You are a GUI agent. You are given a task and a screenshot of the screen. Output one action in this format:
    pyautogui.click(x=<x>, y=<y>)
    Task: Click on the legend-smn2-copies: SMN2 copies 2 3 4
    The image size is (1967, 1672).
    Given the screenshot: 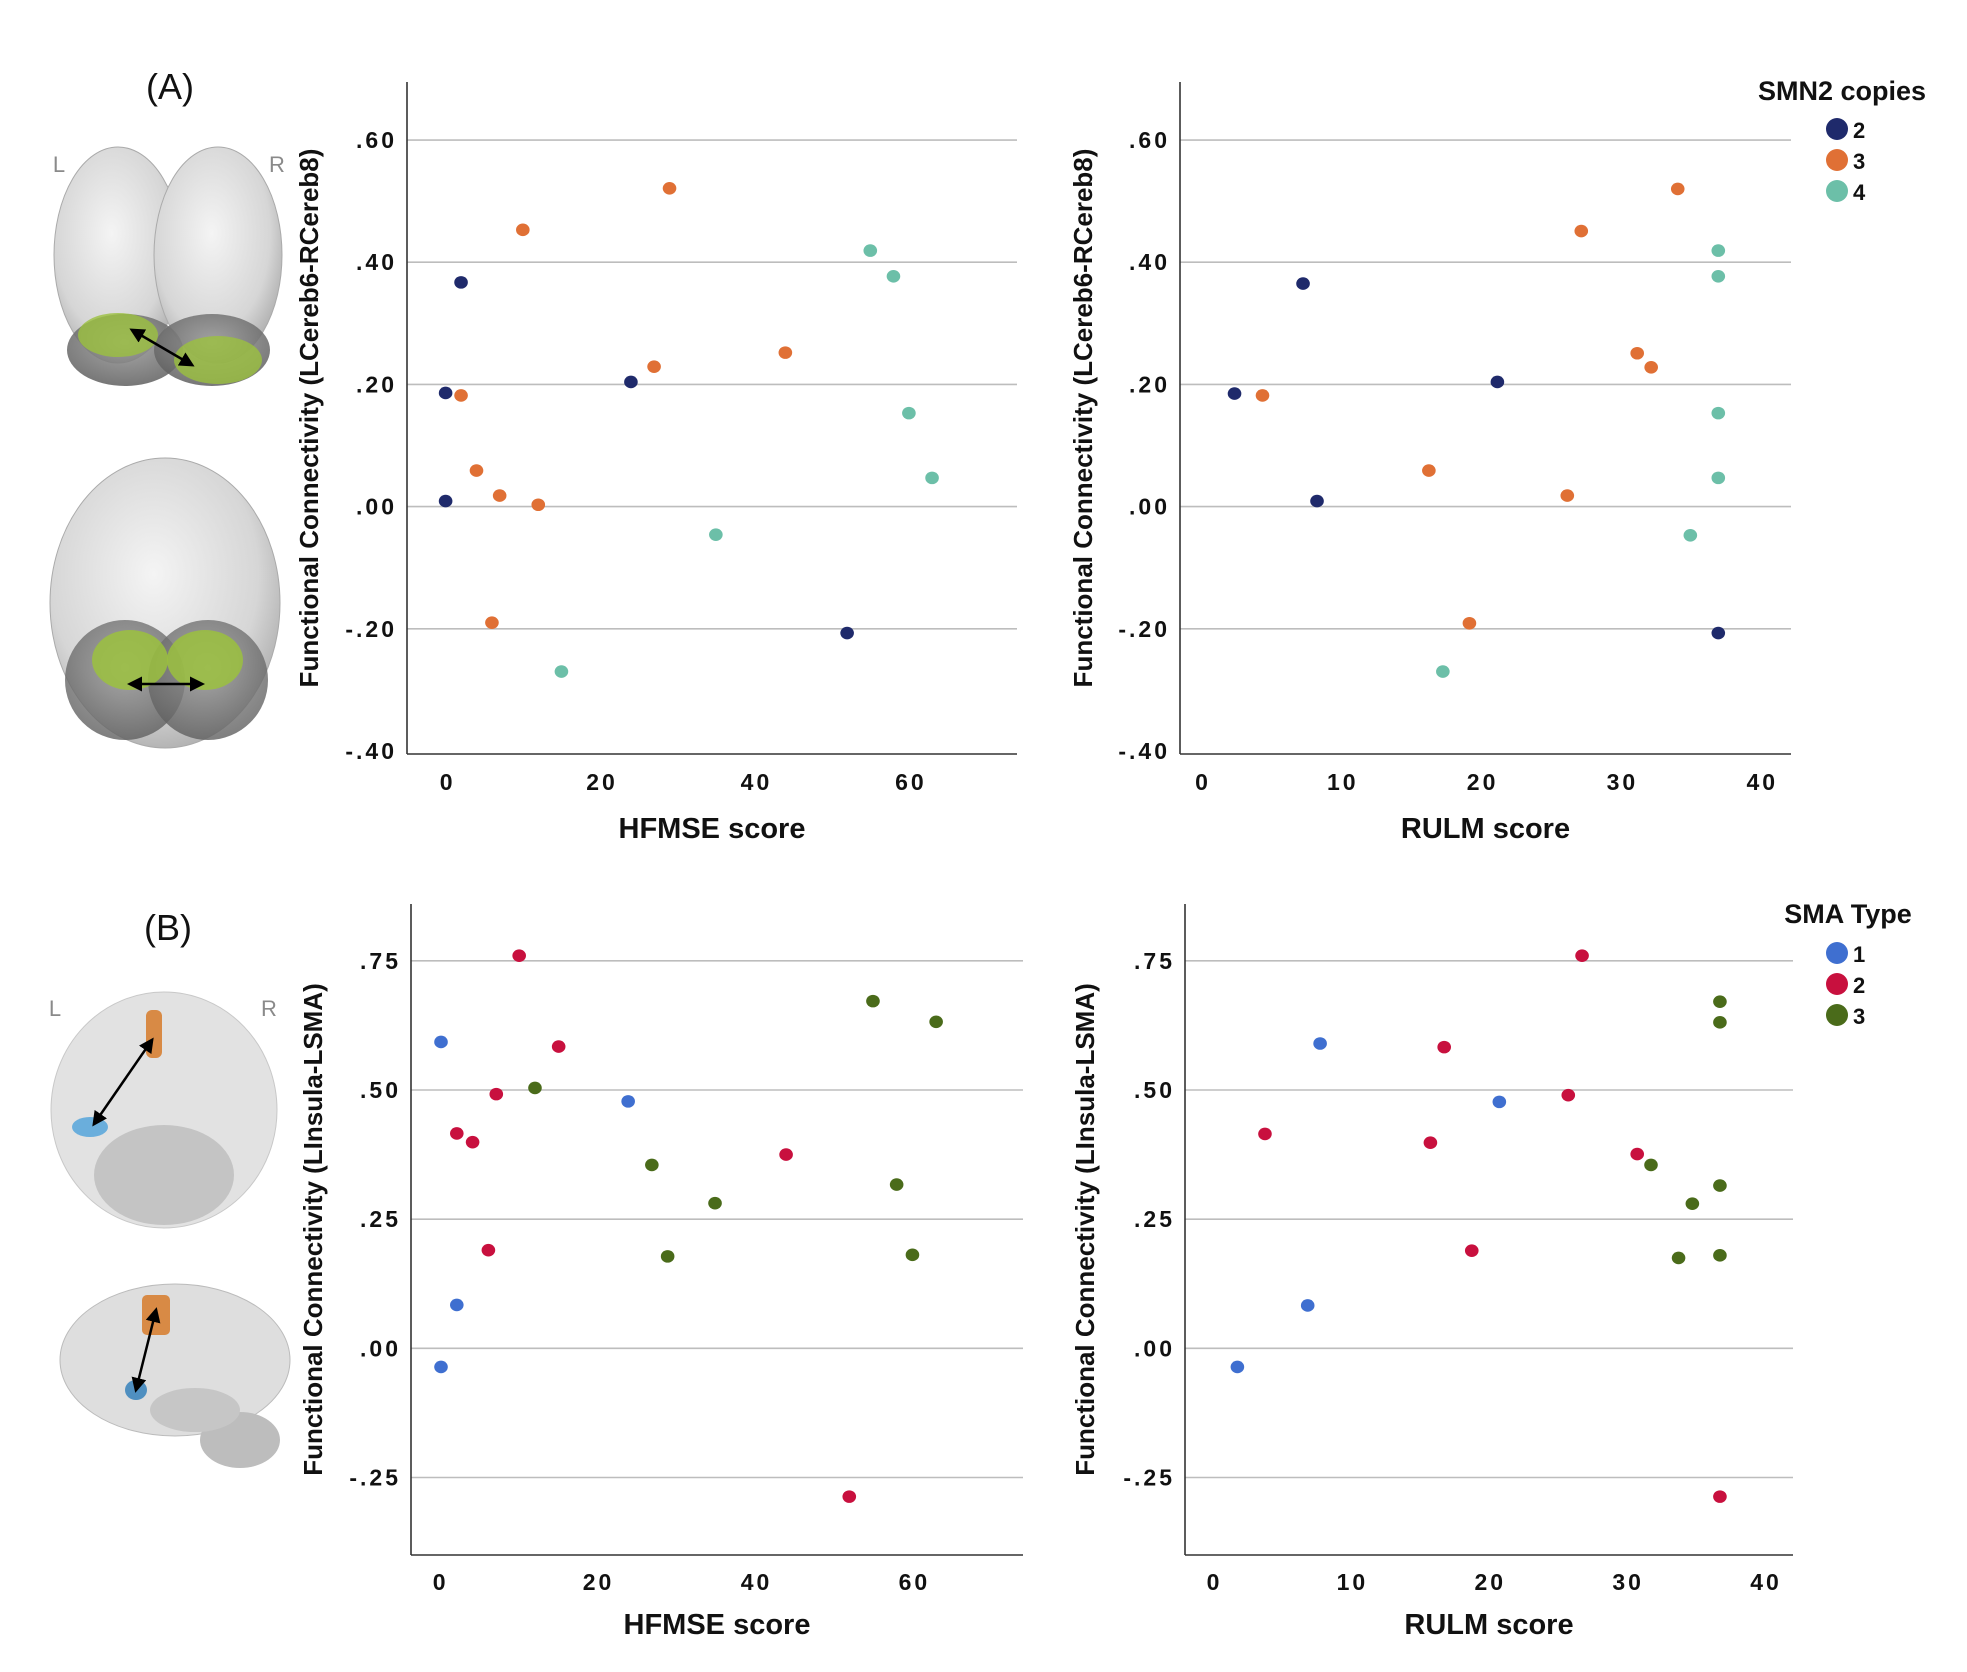 What is the action you would take?
    pyautogui.click(x=1842, y=140)
    